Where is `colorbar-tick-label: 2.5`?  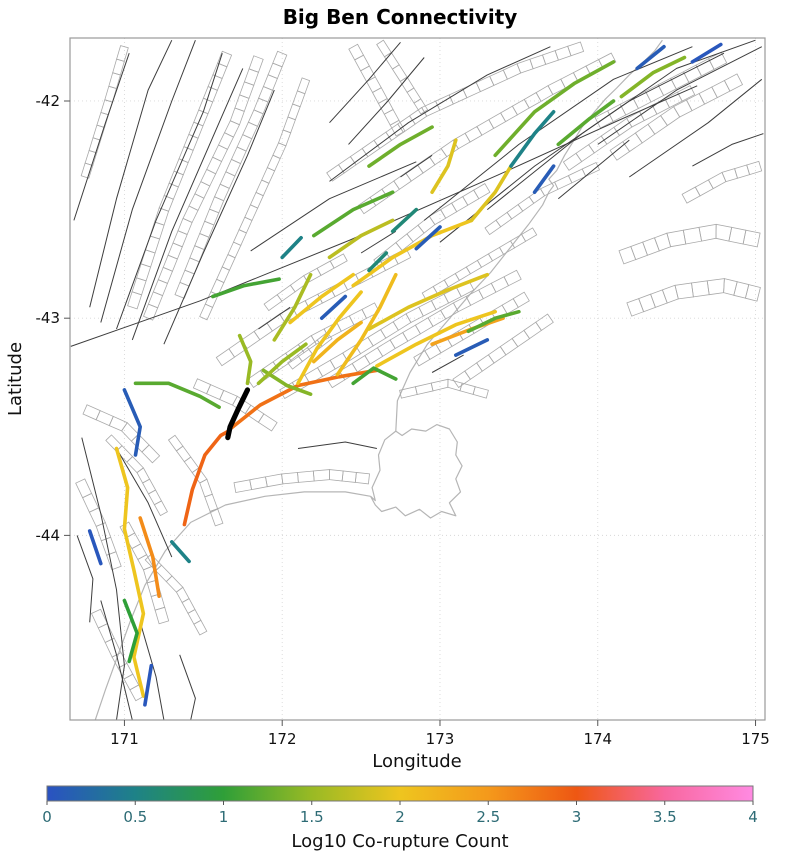
colorbar-tick-label: 2.5 is located at coordinates (488, 817).